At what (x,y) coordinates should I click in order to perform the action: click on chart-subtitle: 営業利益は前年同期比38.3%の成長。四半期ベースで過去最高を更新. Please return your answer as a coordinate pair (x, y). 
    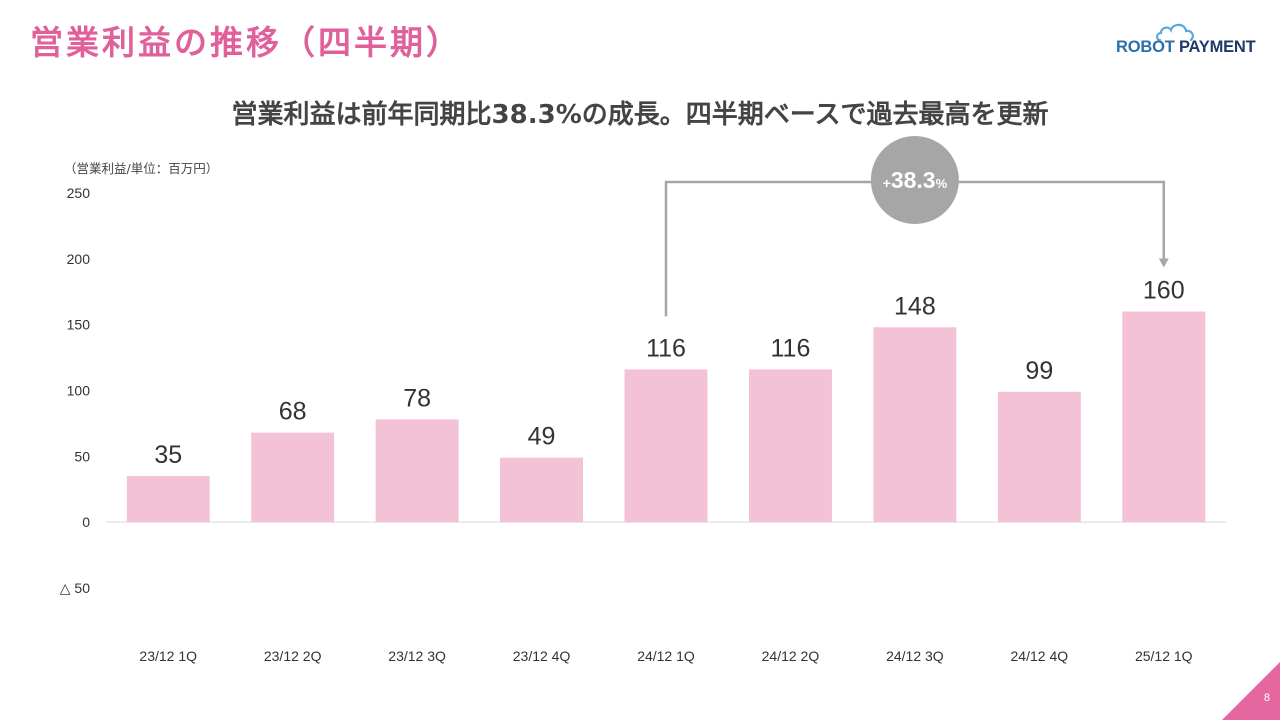
    Looking at the image, I should click on (640, 115).